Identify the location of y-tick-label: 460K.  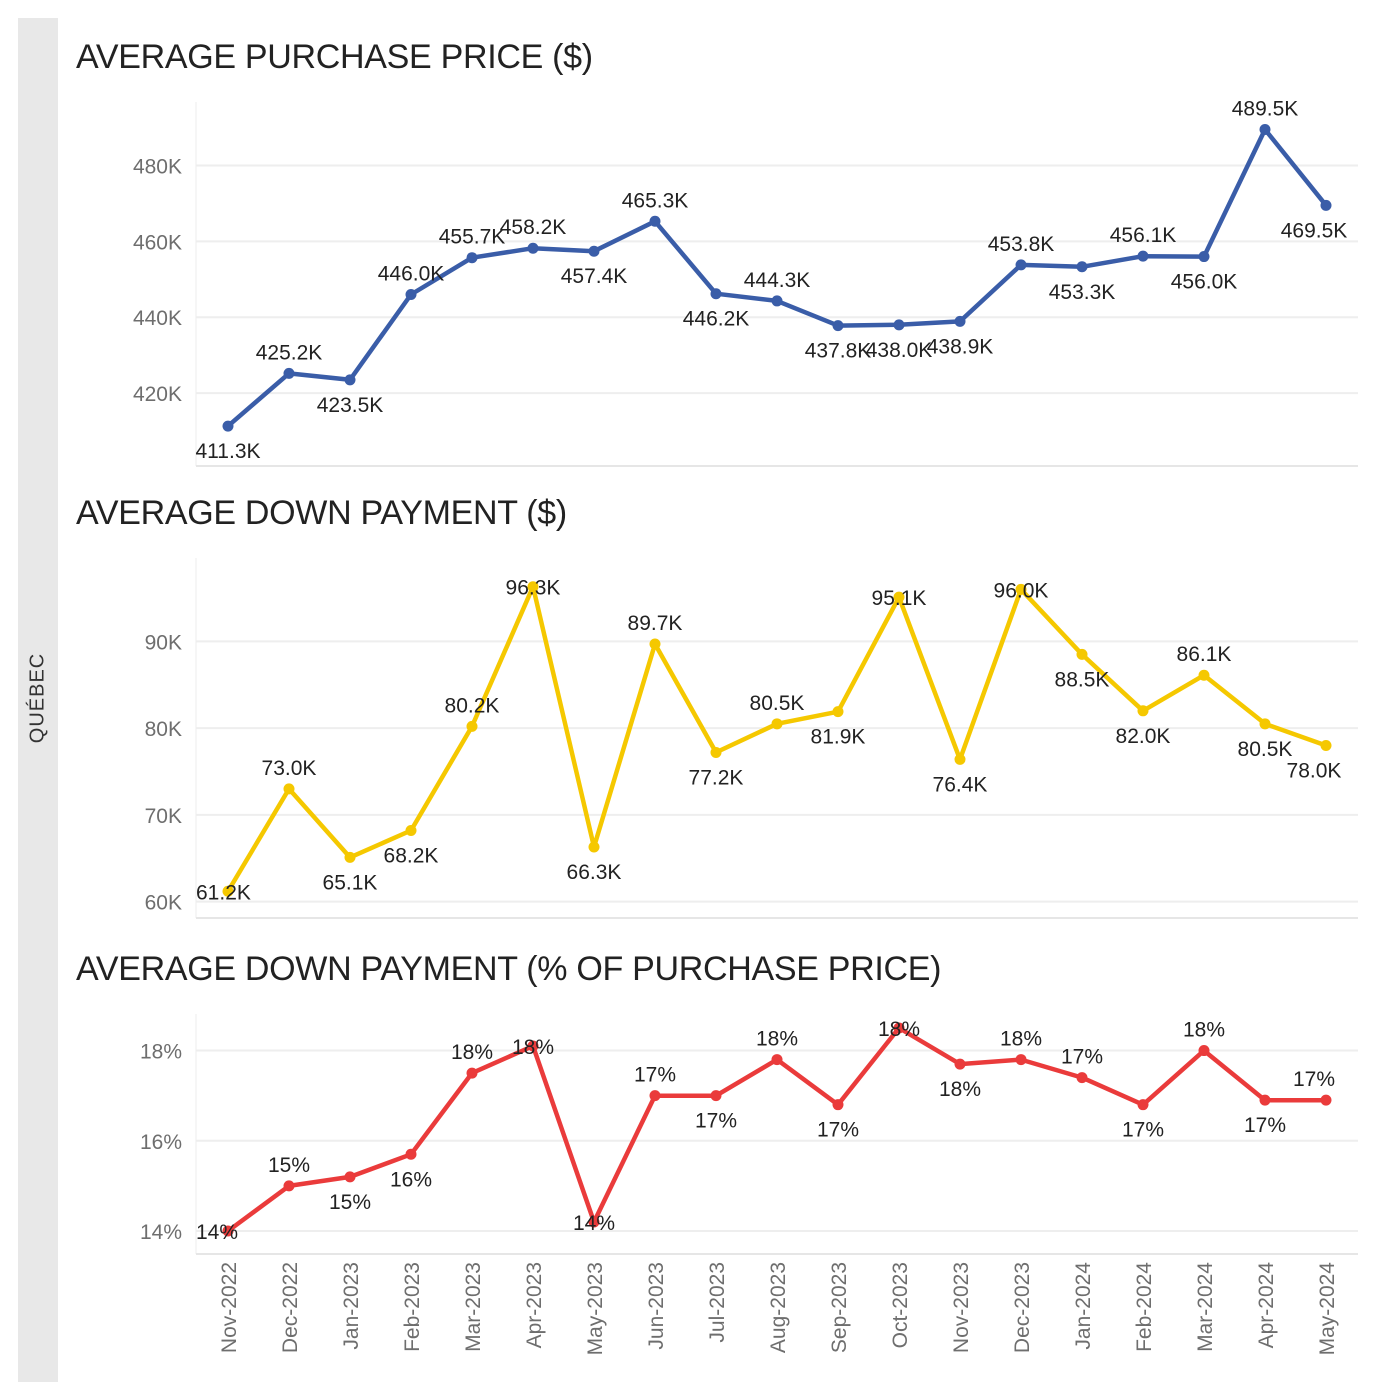
(157, 242).